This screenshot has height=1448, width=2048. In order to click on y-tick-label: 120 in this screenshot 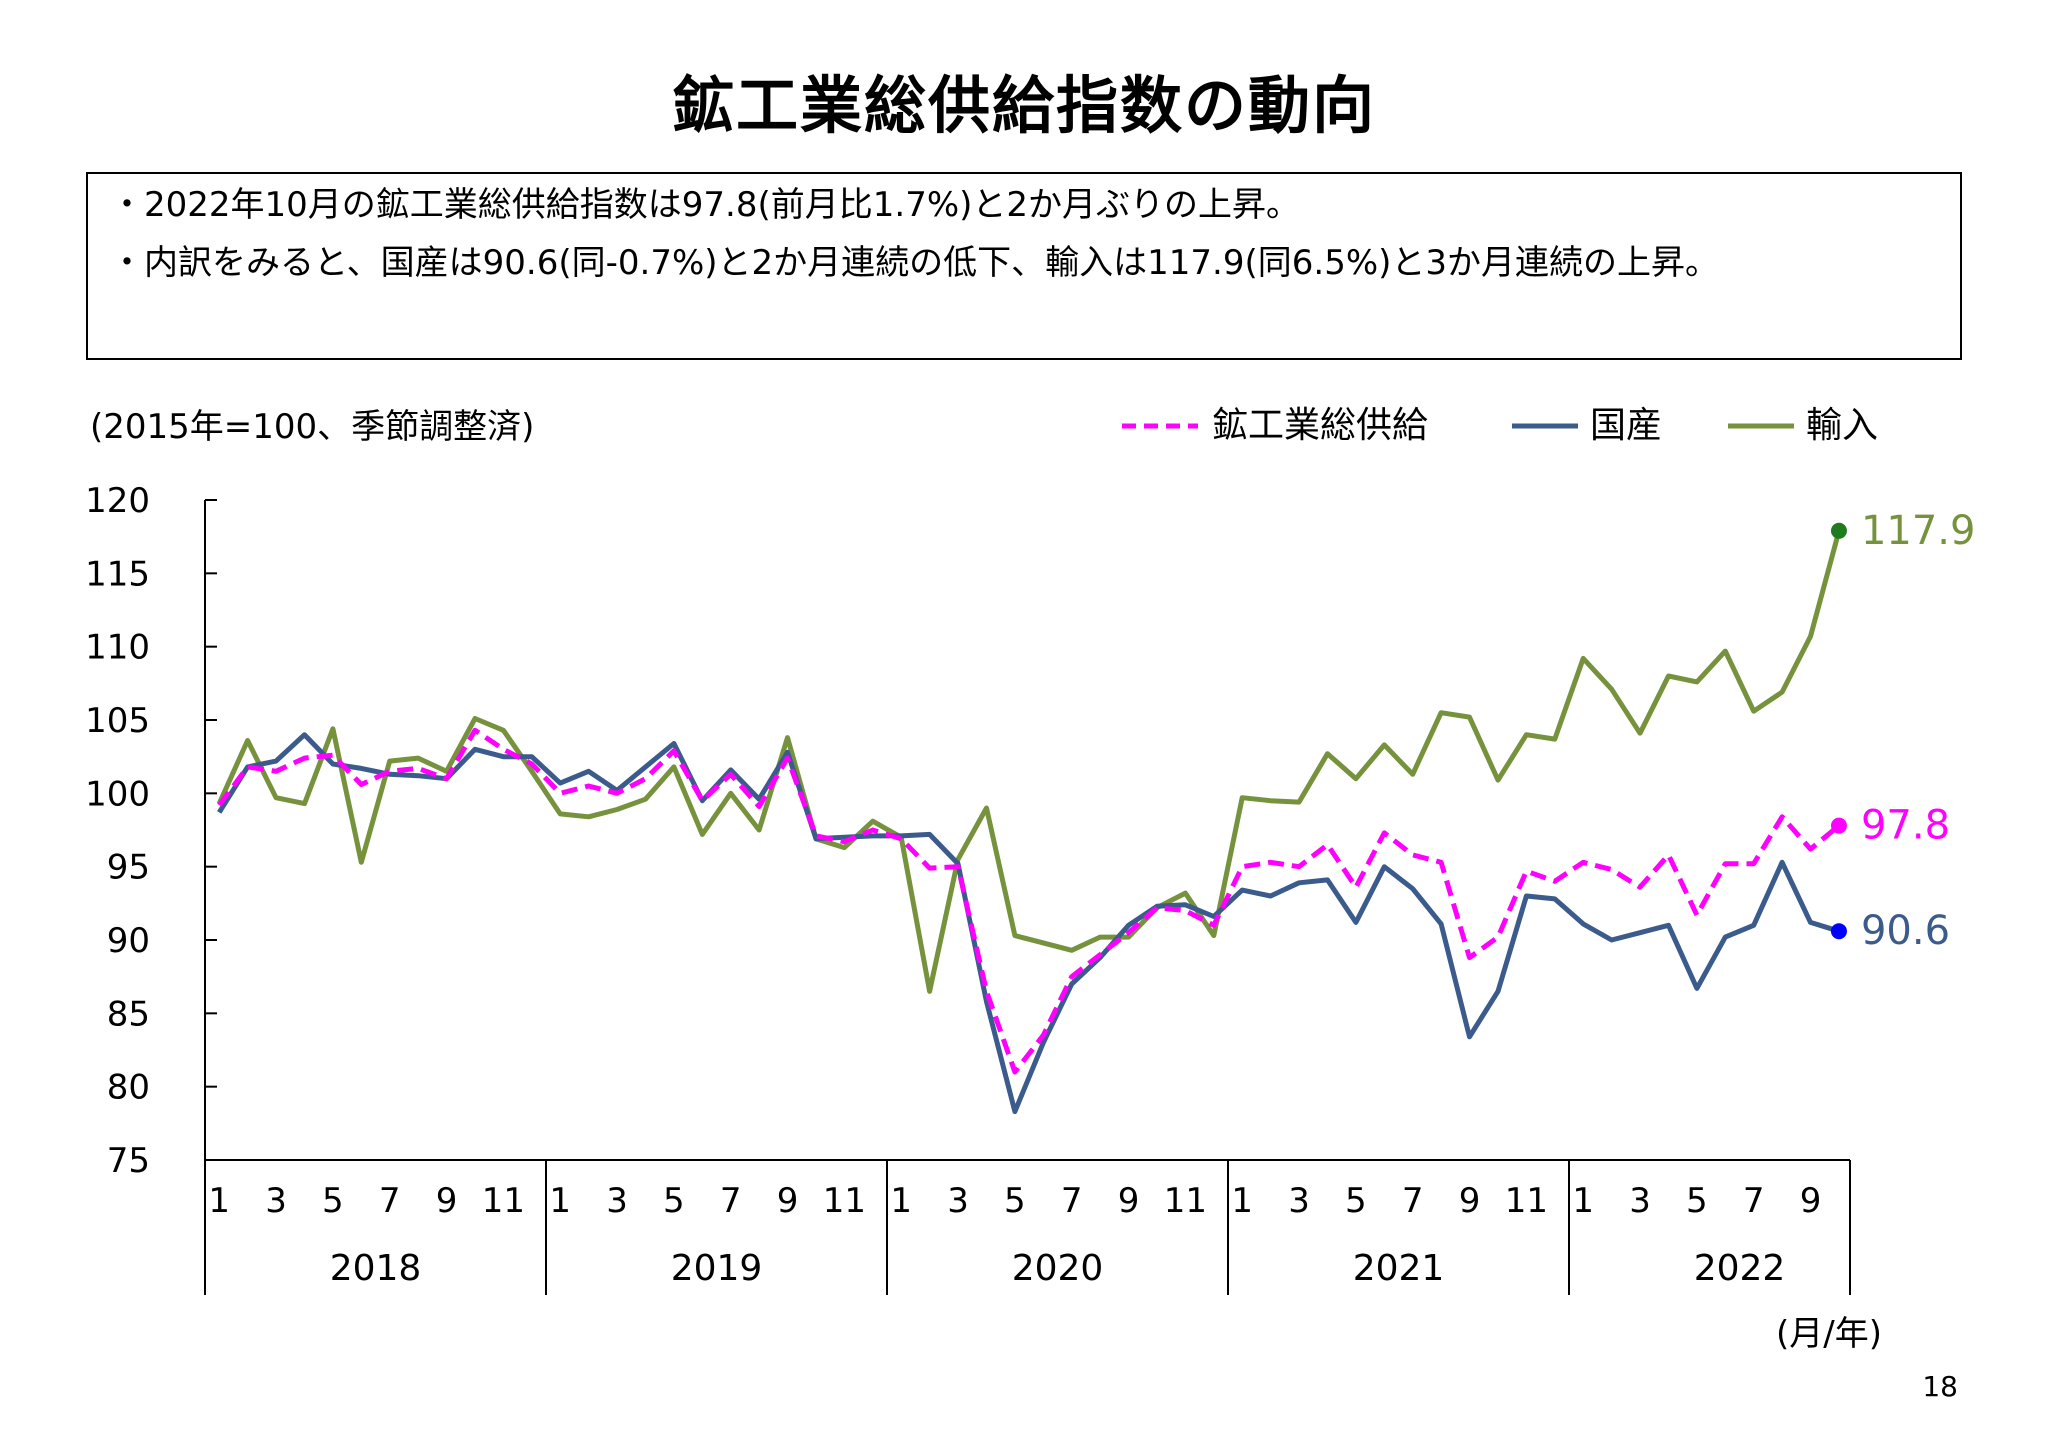, I will do `click(117, 501)`.